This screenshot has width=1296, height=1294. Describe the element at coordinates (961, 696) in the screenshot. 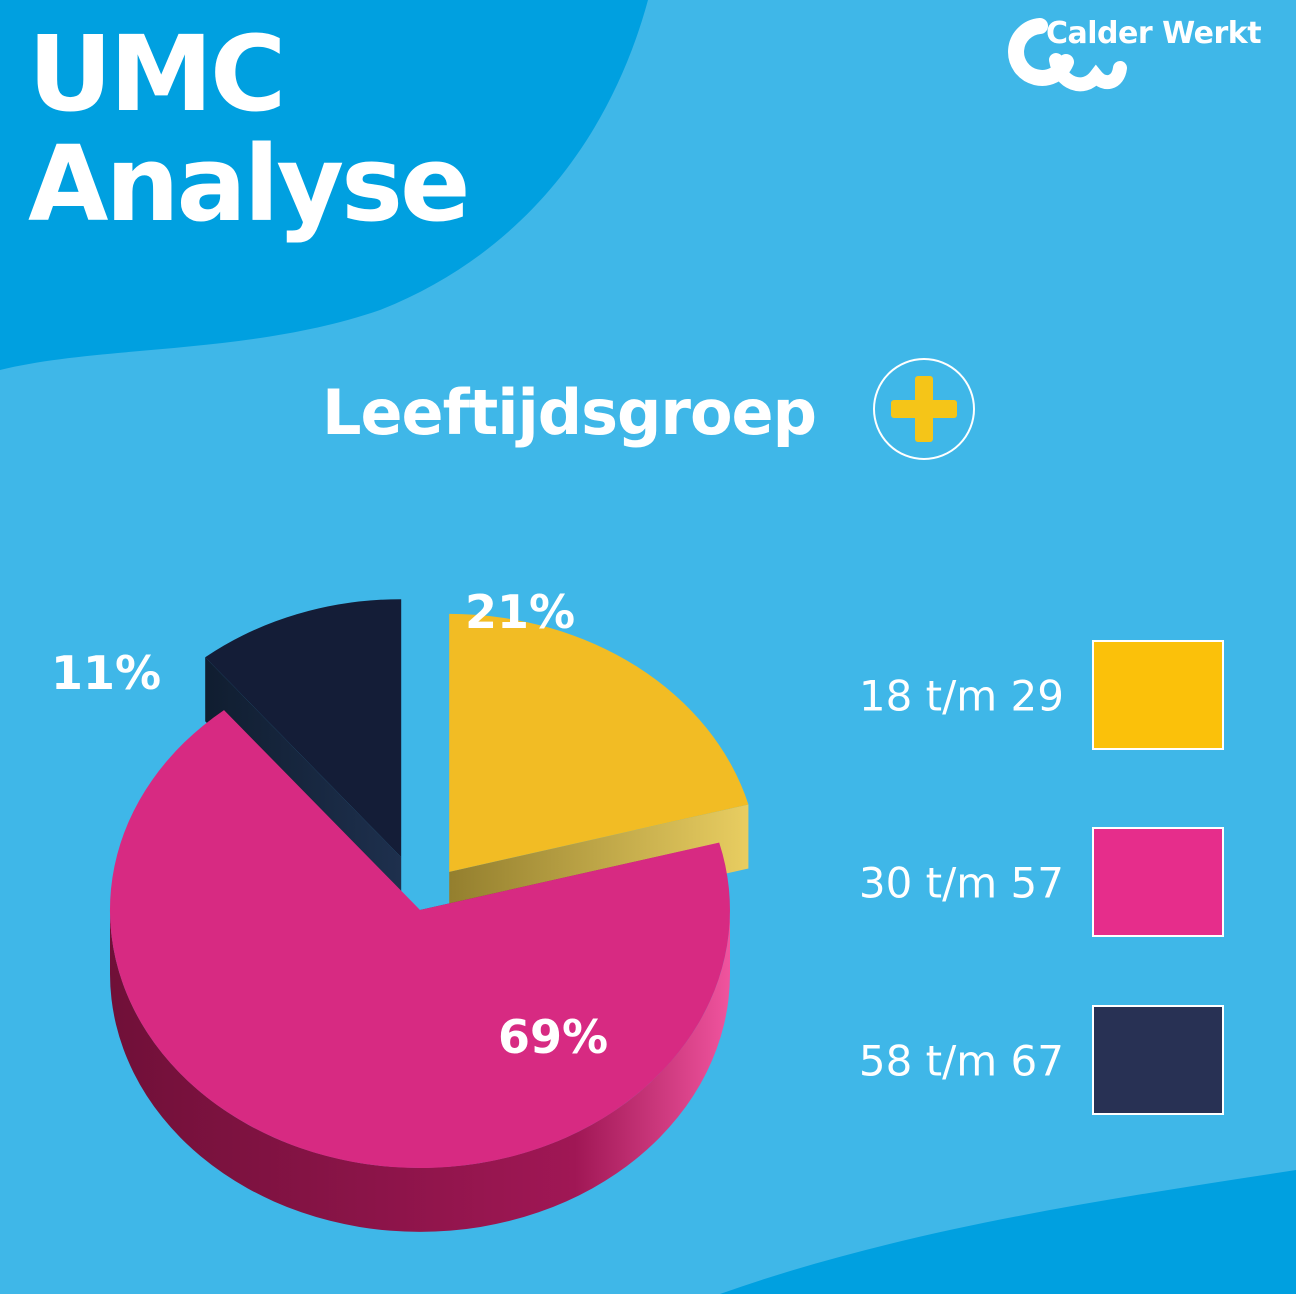

I see `legend-label: 18 t/m 29` at that location.